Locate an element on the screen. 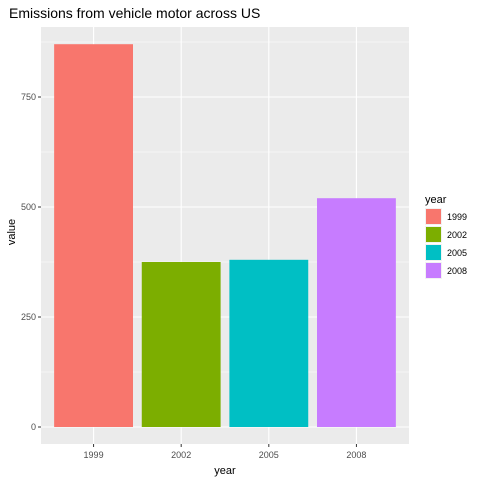  y-tick-label: 500 is located at coordinates (28, 207).